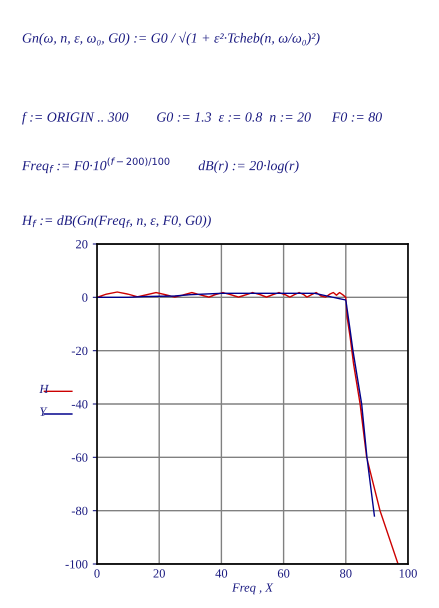 The height and width of the screenshot is (608, 439). What do you see at coordinates (253, 588) in the screenshot?
I see `x-axis-title: Freq , X` at bounding box center [253, 588].